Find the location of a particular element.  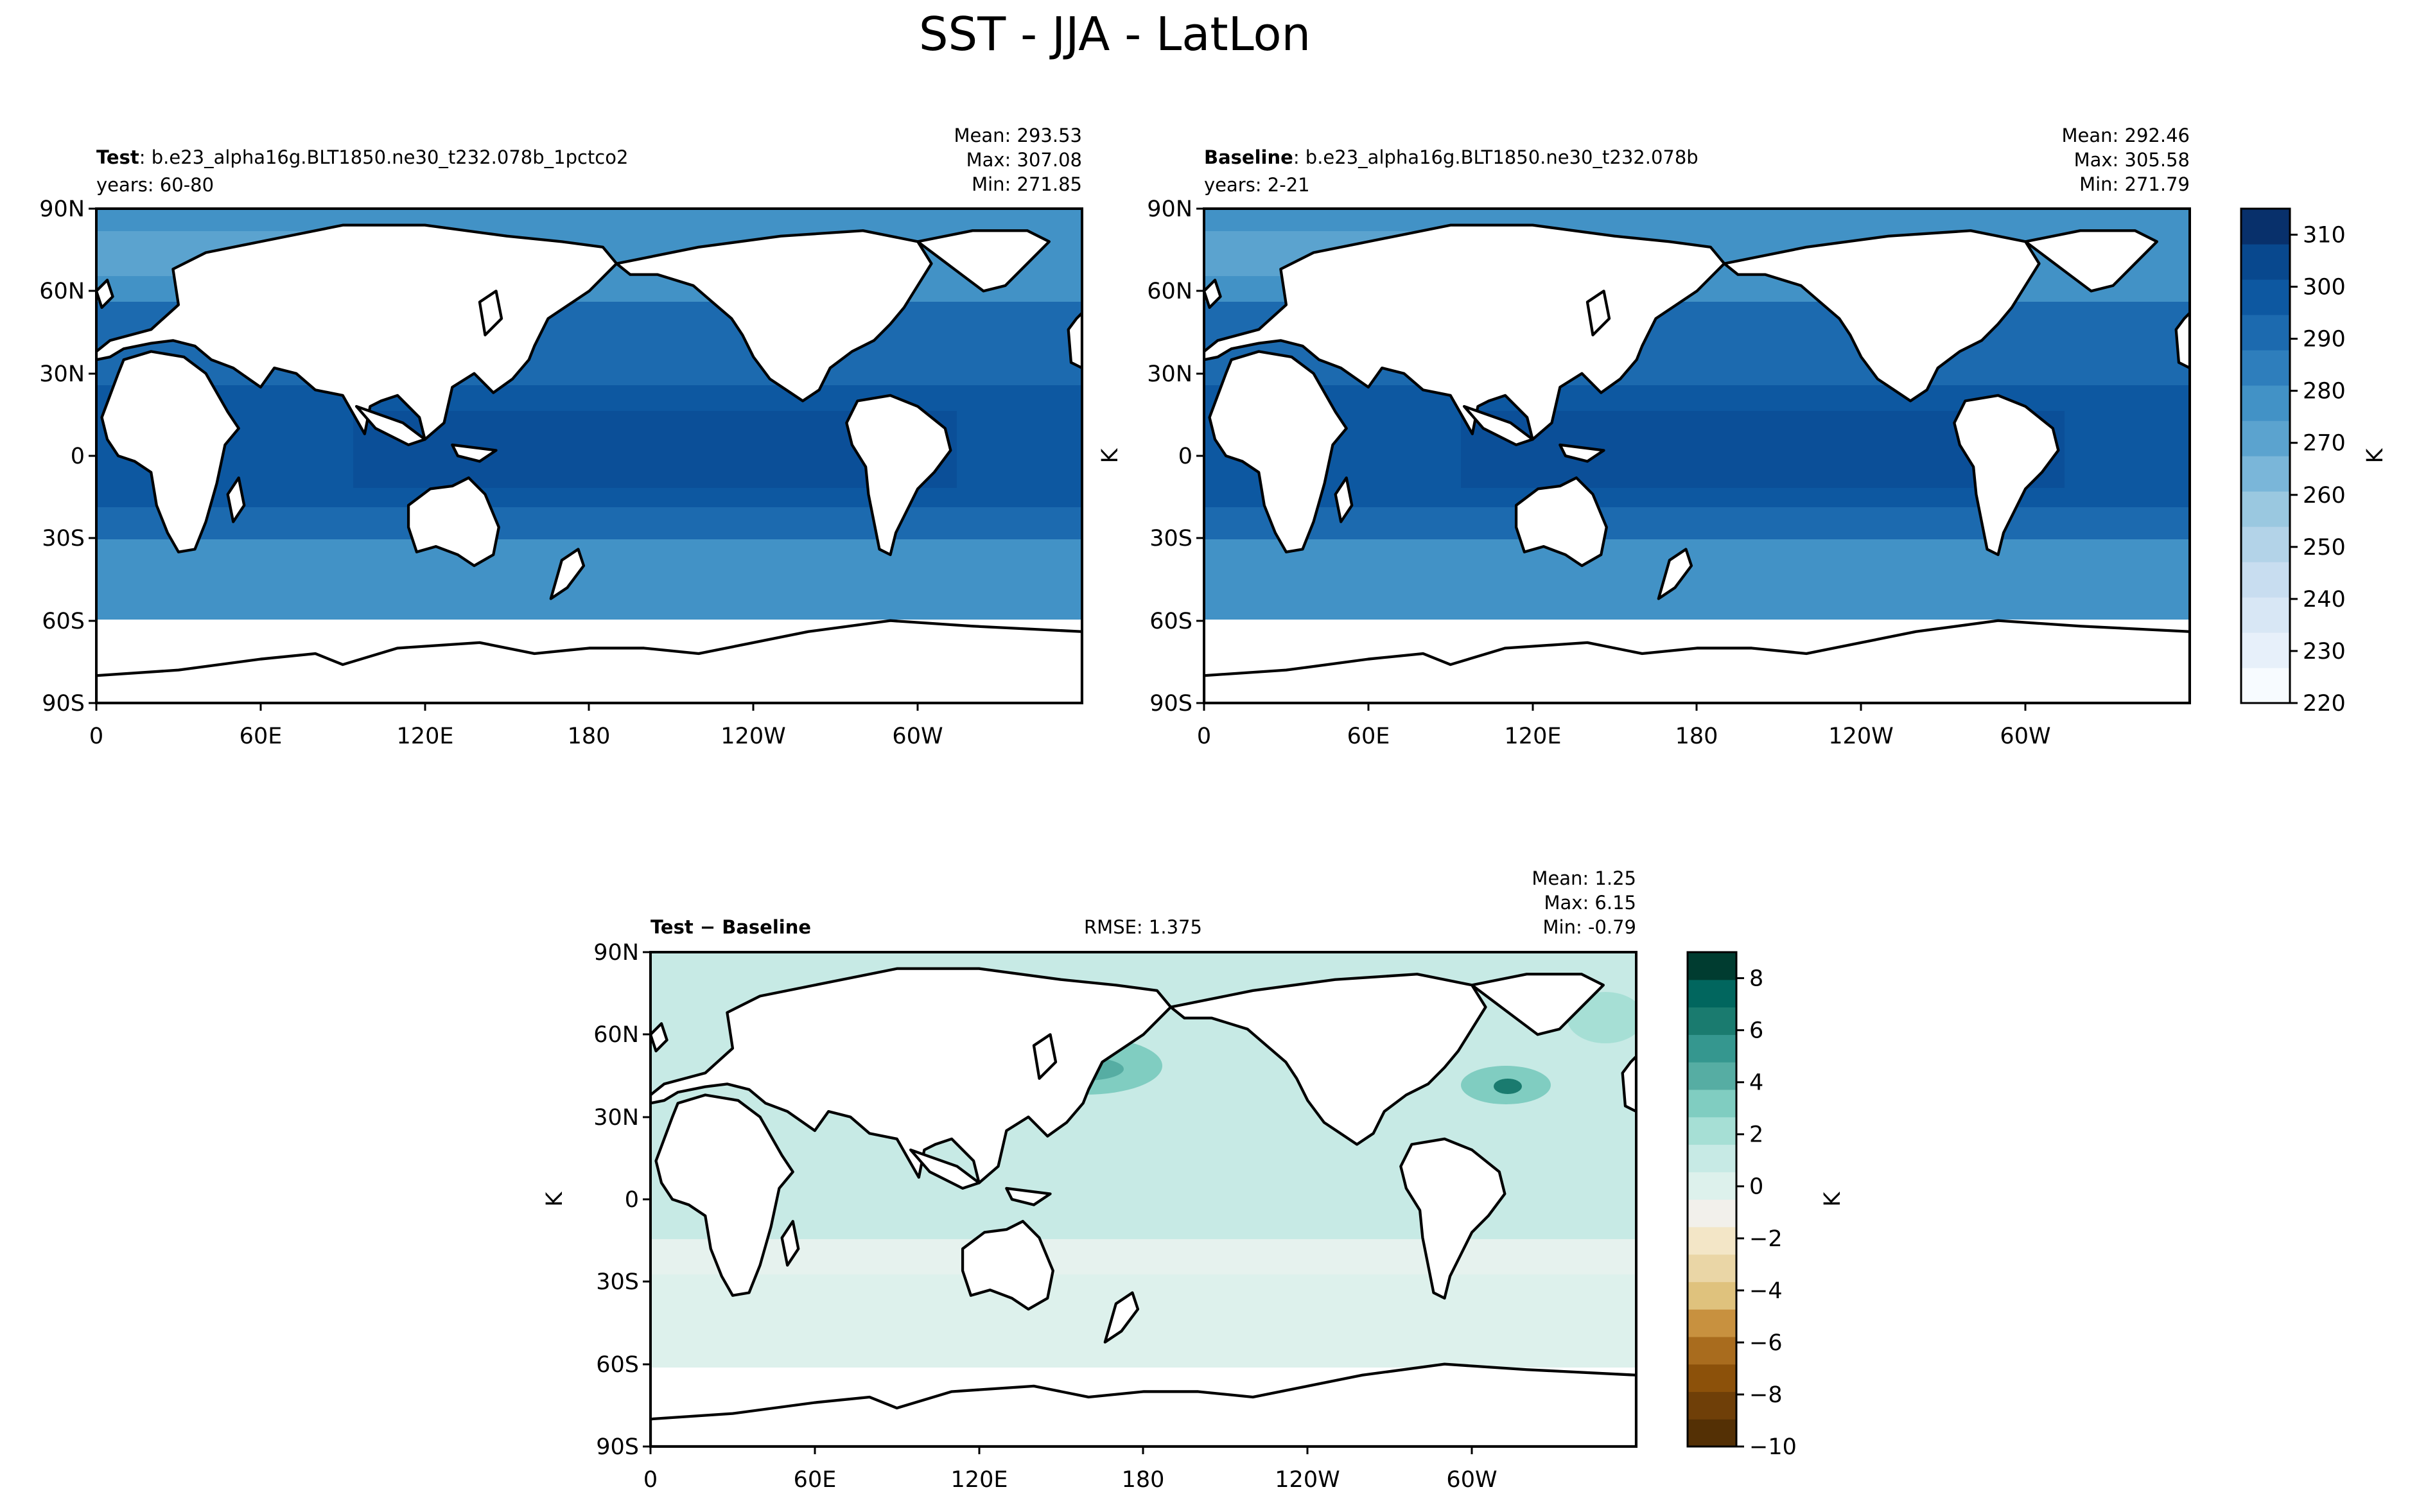

diff-colorbar-tick-label-3: −4 is located at coordinates (1766, 1291).